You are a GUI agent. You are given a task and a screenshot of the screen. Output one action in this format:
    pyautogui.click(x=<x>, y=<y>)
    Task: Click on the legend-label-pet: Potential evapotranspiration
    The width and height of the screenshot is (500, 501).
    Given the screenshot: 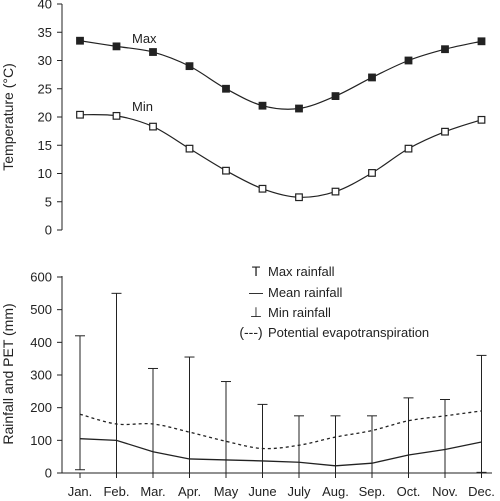 What is the action you would take?
    pyautogui.click(x=348, y=332)
    